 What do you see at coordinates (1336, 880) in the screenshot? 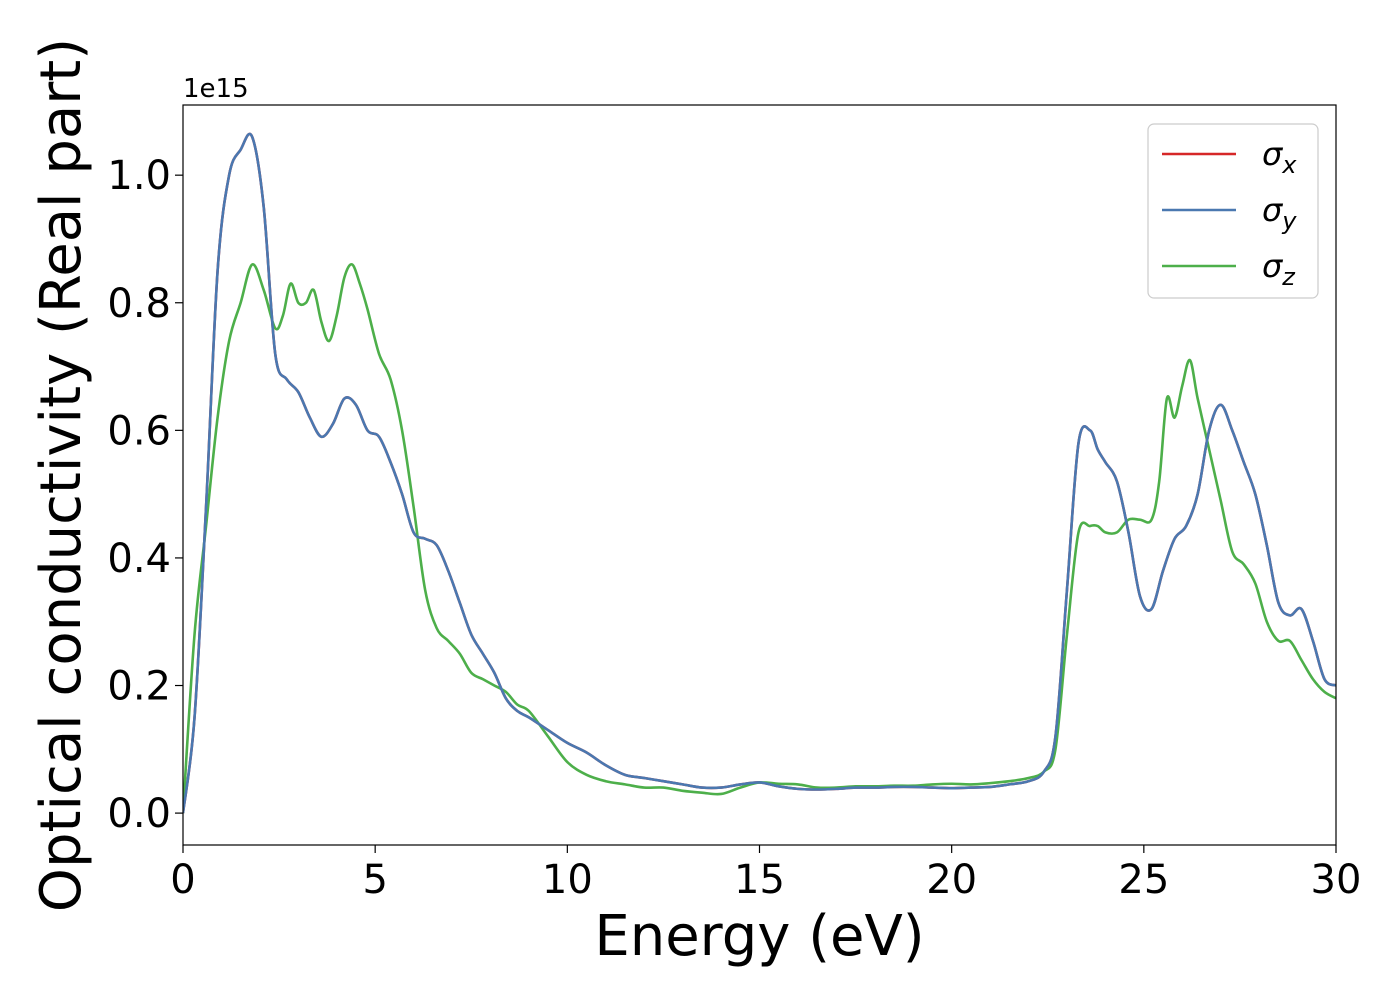
I see `x-tick-label: 30` at bounding box center [1336, 880].